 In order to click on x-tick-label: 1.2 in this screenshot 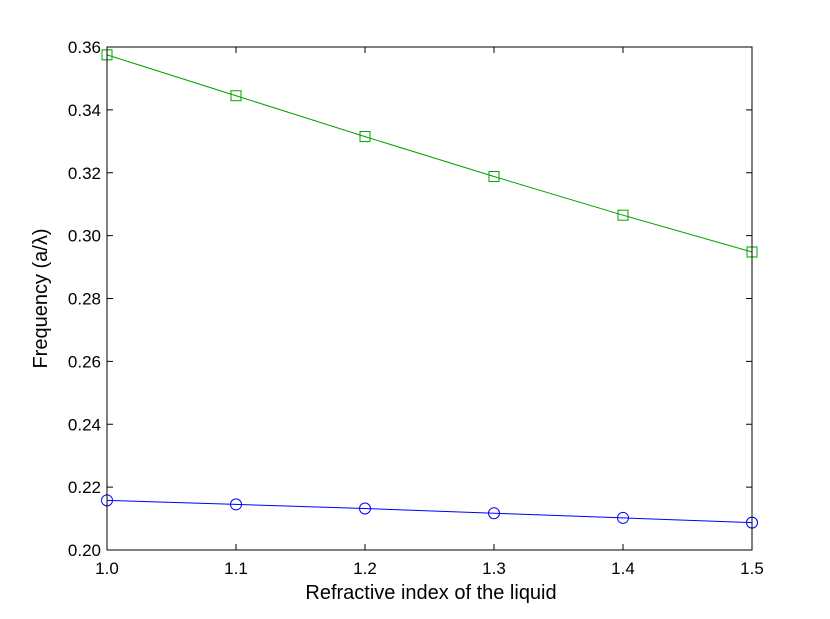, I will do `click(365, 568)`.